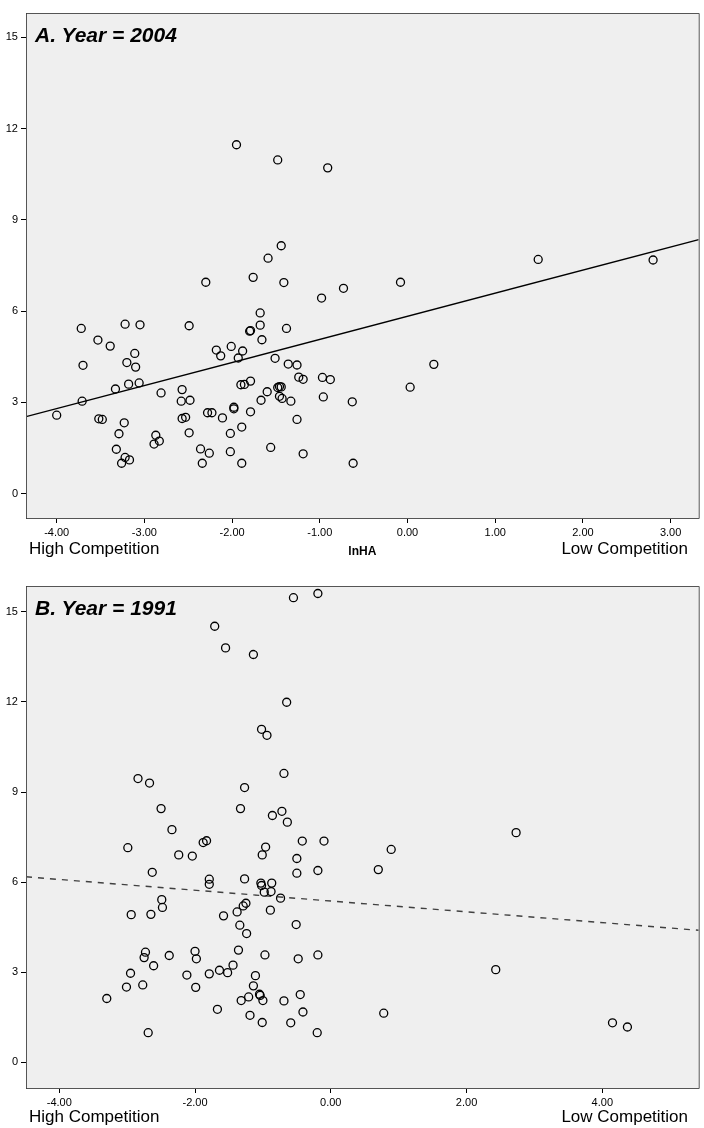  What do you see at coordinates (320, 531) in the screenshot?
I see `x-tick-label: -1.00` at bounding box center [320, 531].